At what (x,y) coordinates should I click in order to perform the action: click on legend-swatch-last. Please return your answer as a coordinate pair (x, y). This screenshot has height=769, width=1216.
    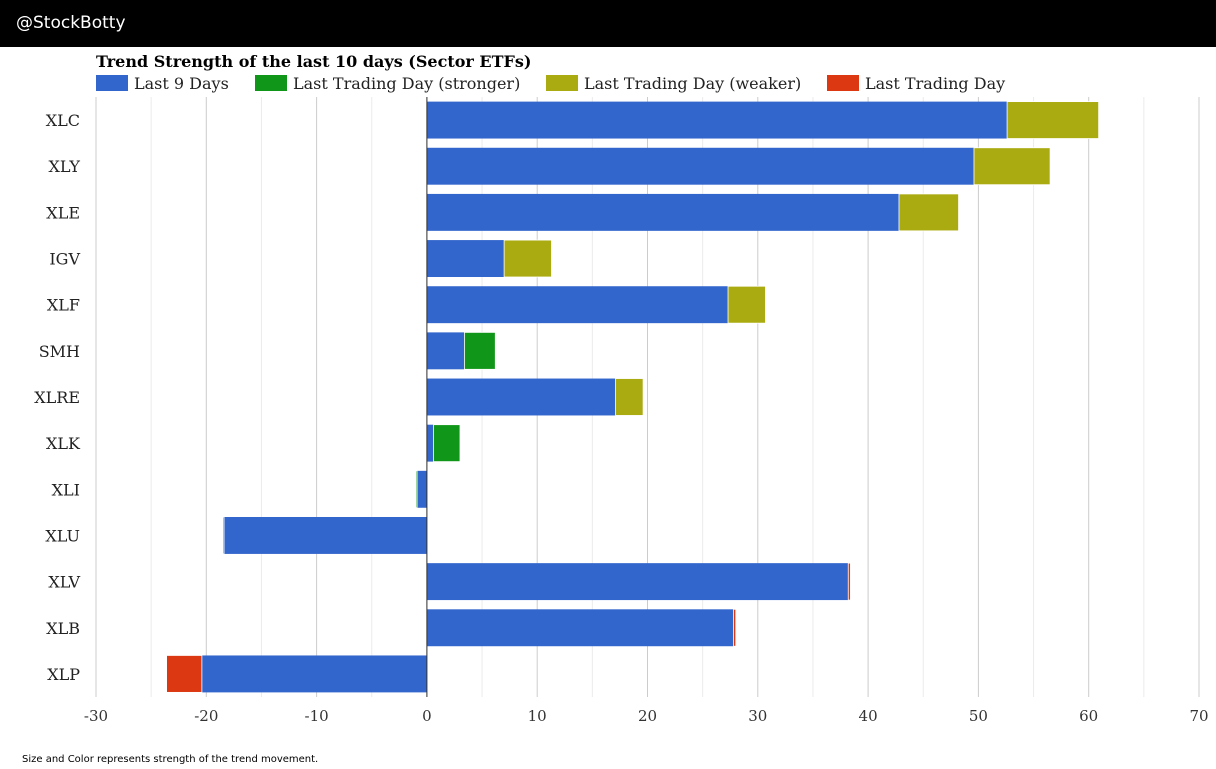
    Looking at the image, I should click on (843, 83).